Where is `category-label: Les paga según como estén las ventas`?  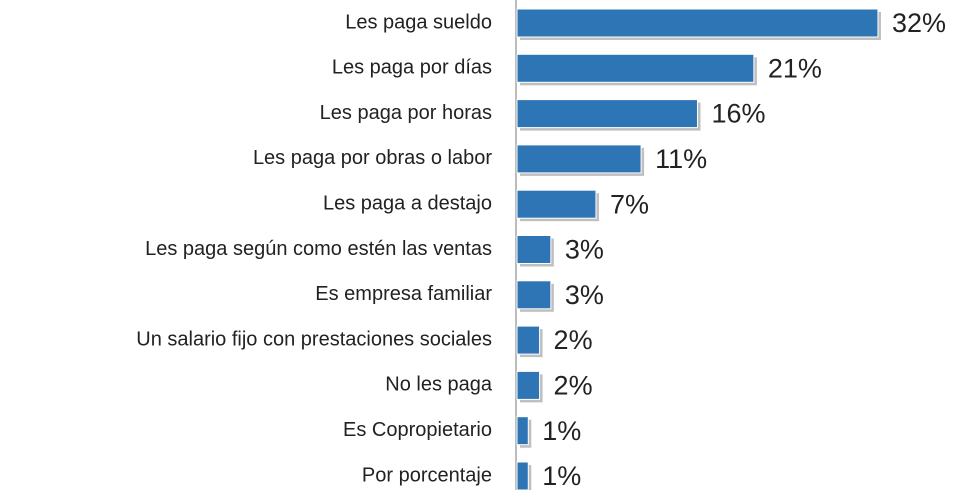 category-label: Les paga según como estén las ventas is located at coordinates (318, 249).